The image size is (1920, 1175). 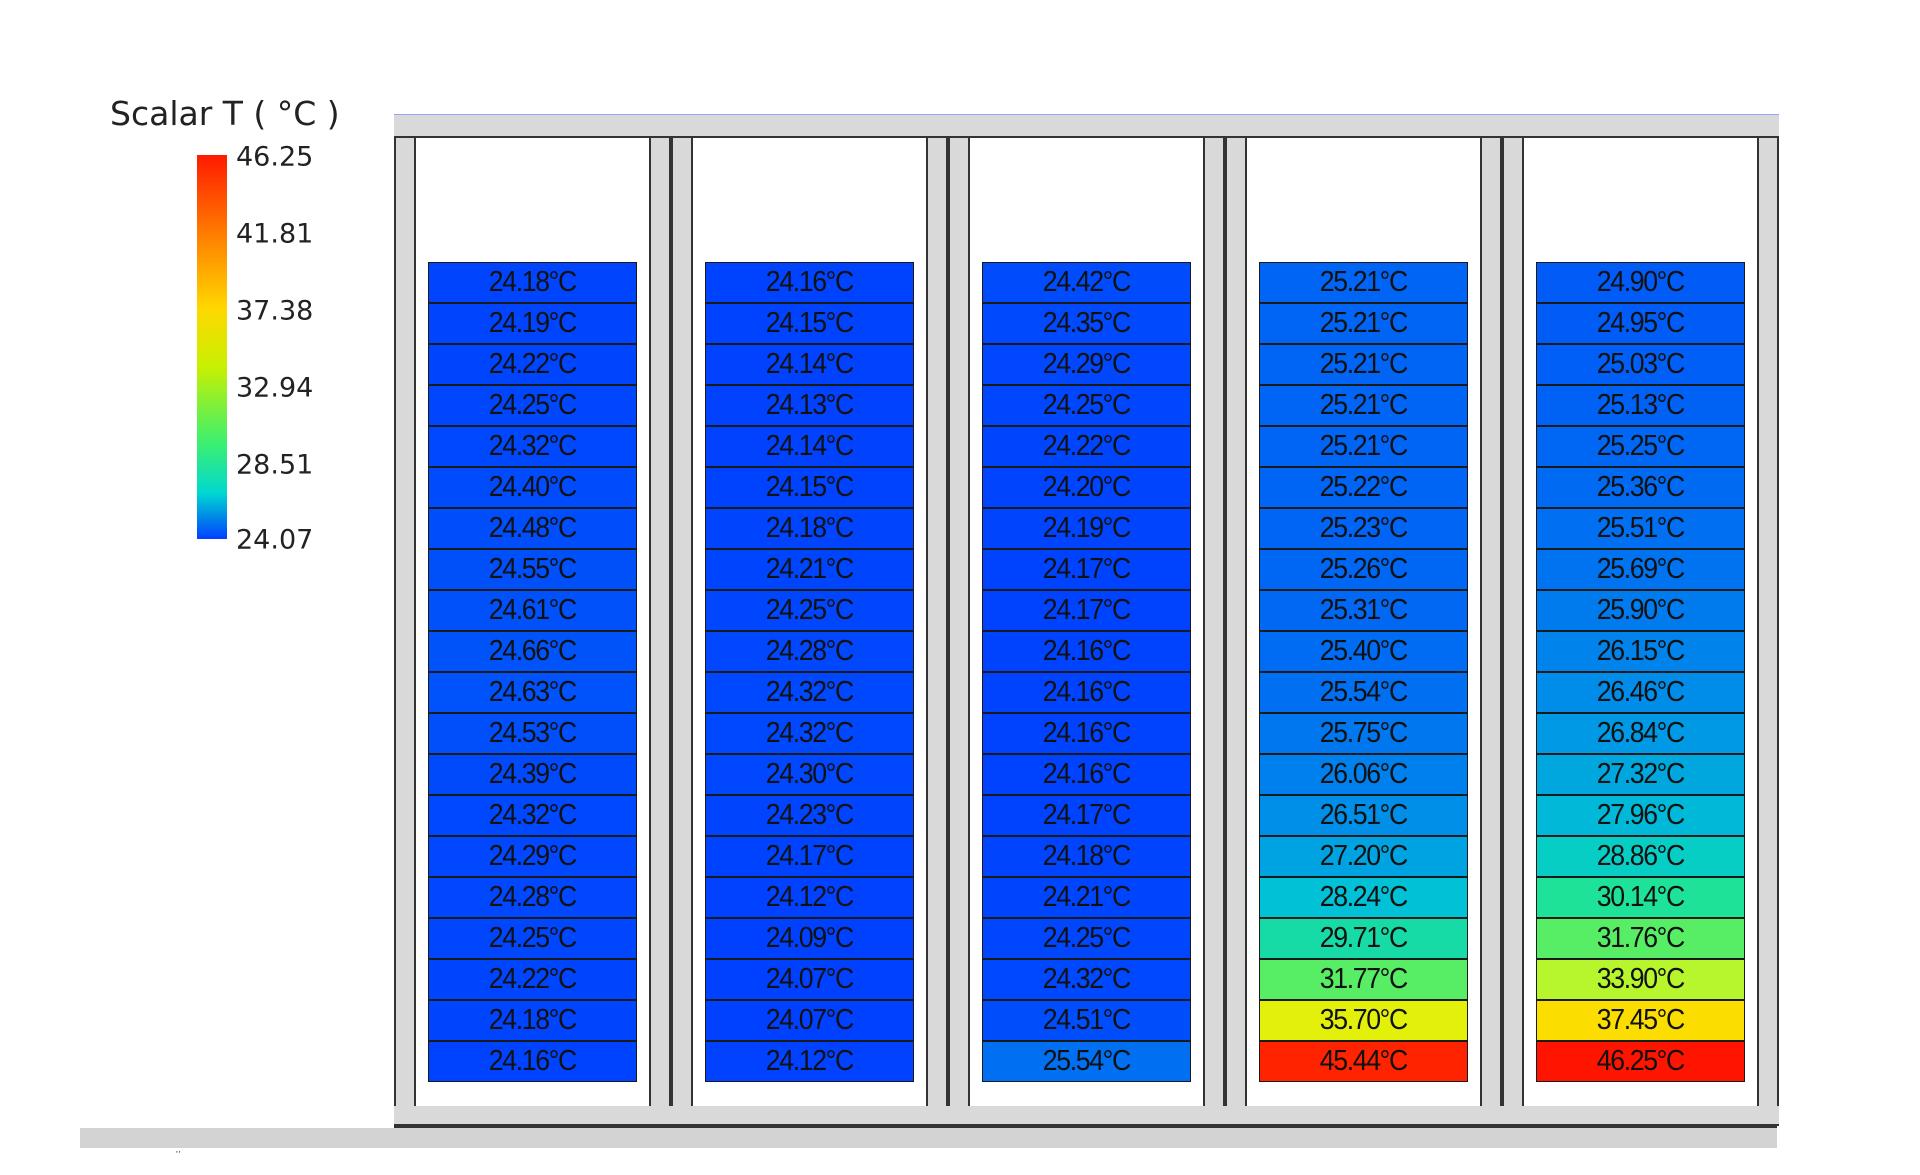 I want to click on server-cell: 26.46°C, so click(x=1640, y=692).